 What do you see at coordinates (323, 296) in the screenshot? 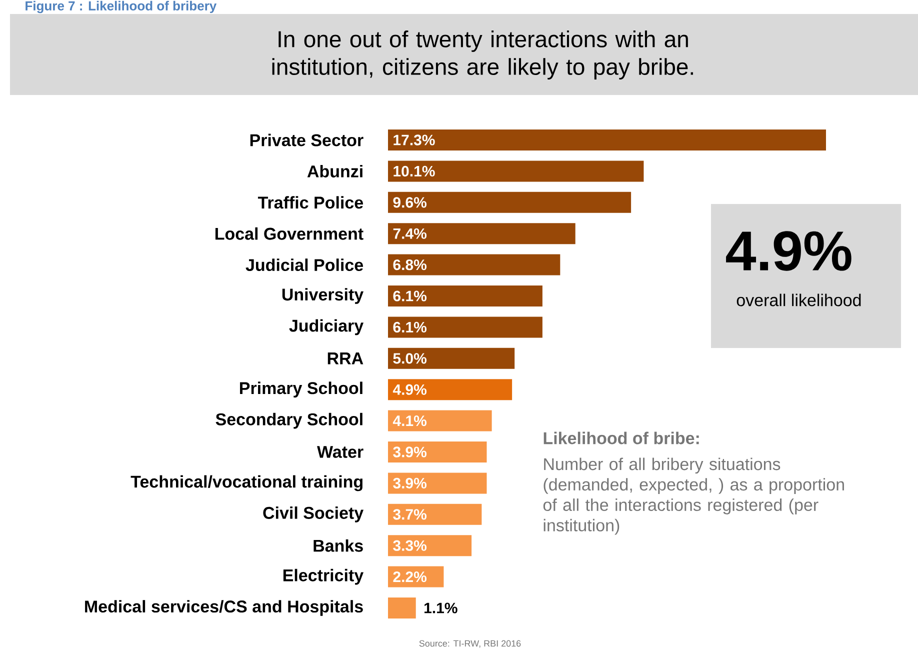
I see `y-tick-label: University` at bounding box center [323, 296].